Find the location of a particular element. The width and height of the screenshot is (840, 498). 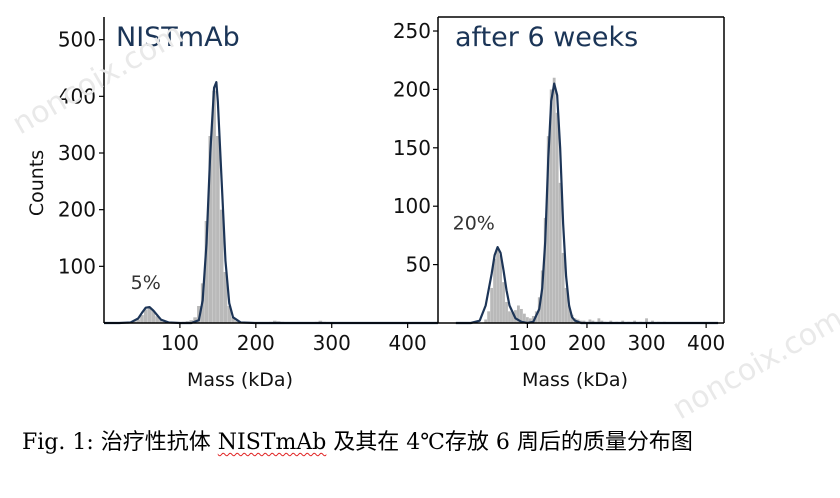

p2-panel-title: after 6 weeks is located at coordinates (546, 37).